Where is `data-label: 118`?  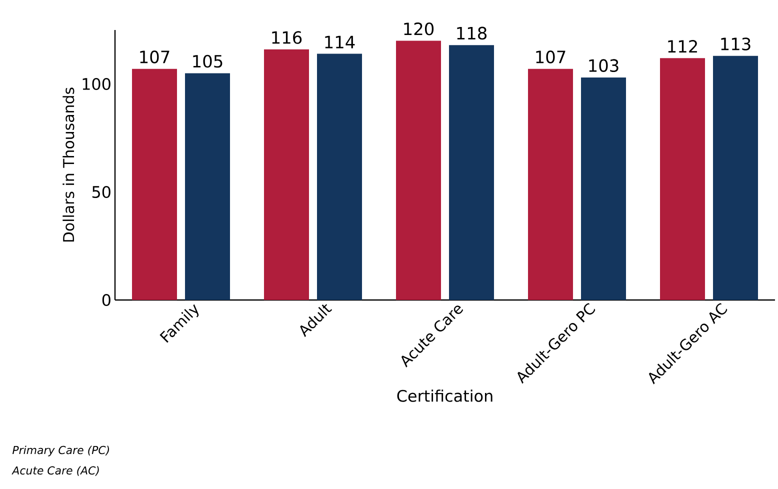 data-label: 118 is located at coordinates (472, 33).